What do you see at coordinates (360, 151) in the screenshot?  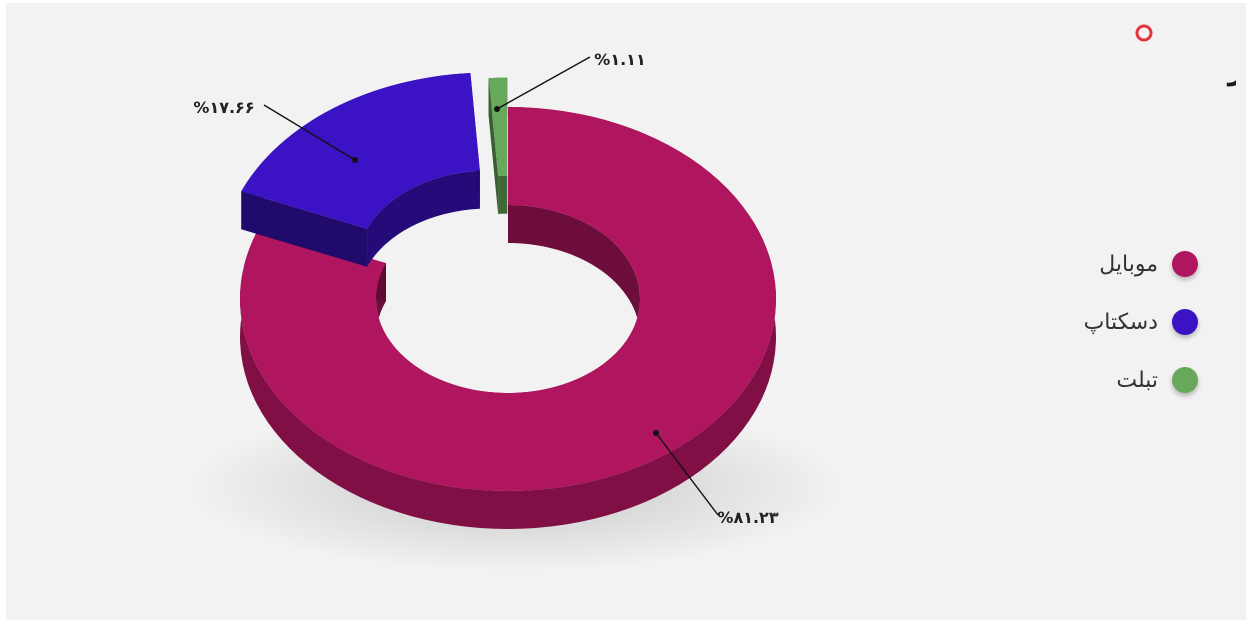 I see `slice-desktop-top` at bounding box center [360, 151].